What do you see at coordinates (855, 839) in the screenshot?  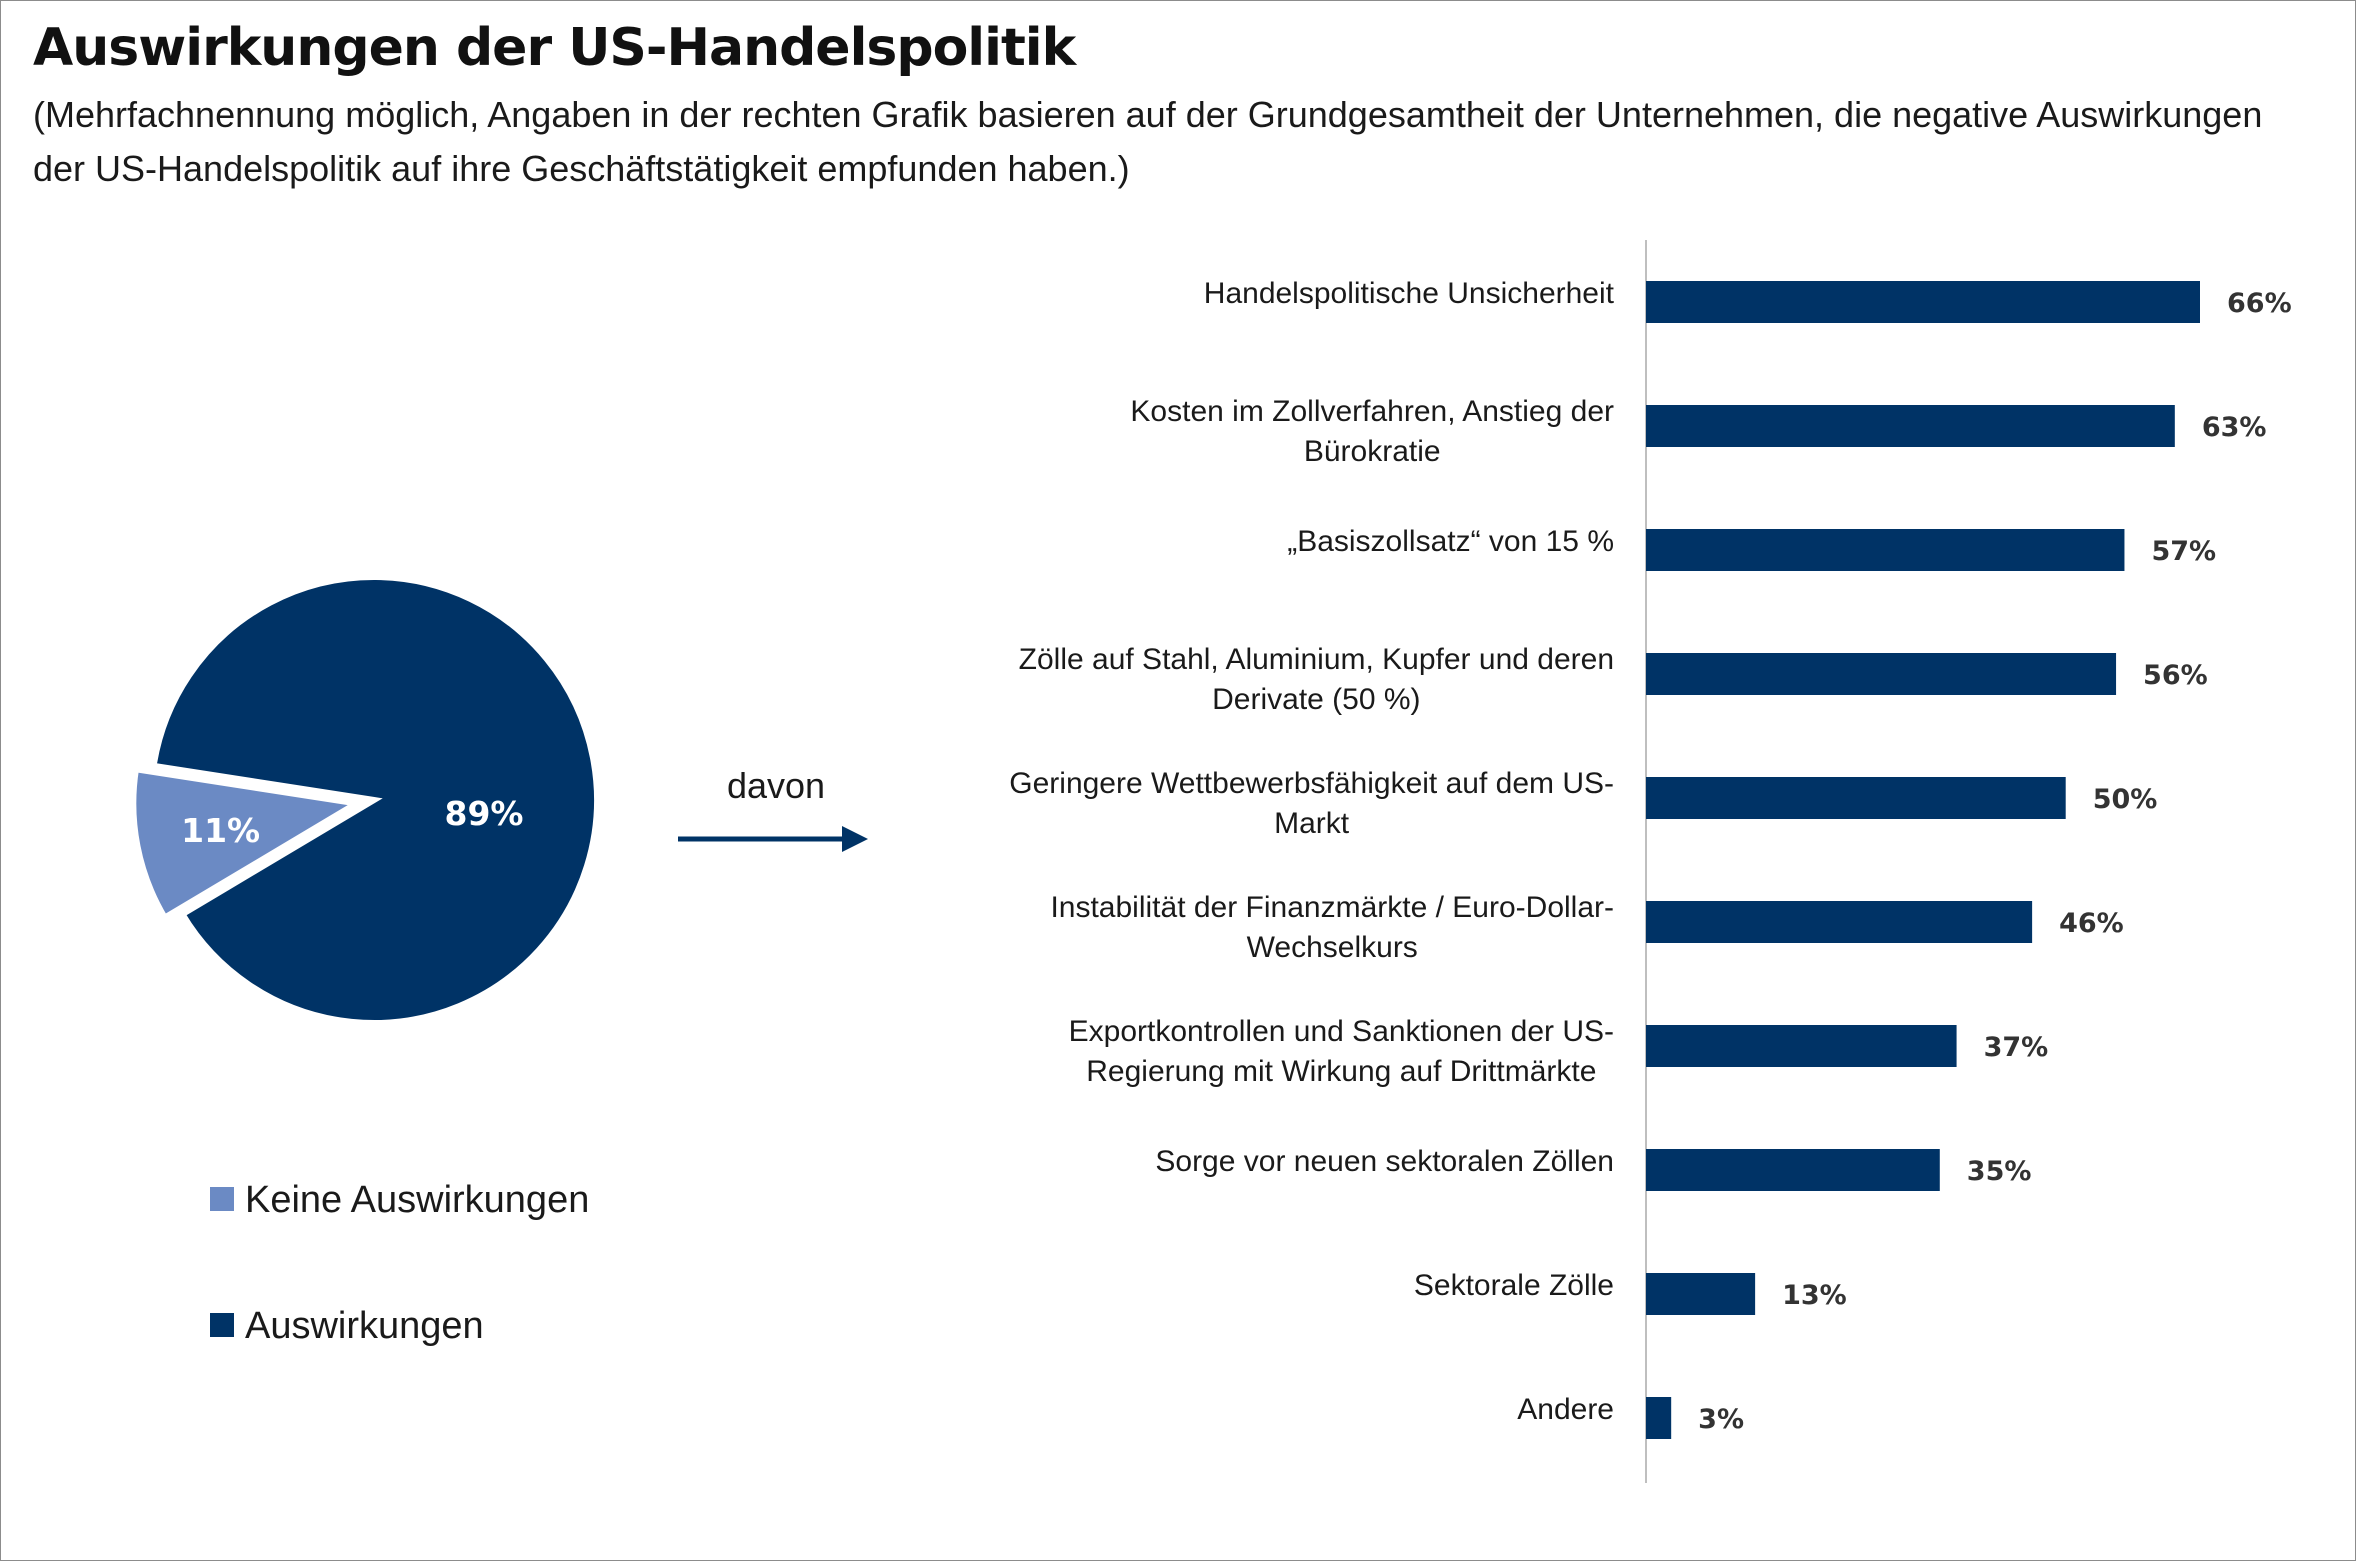 I see `arrow-head-icon` at bounding box center [855, 839].